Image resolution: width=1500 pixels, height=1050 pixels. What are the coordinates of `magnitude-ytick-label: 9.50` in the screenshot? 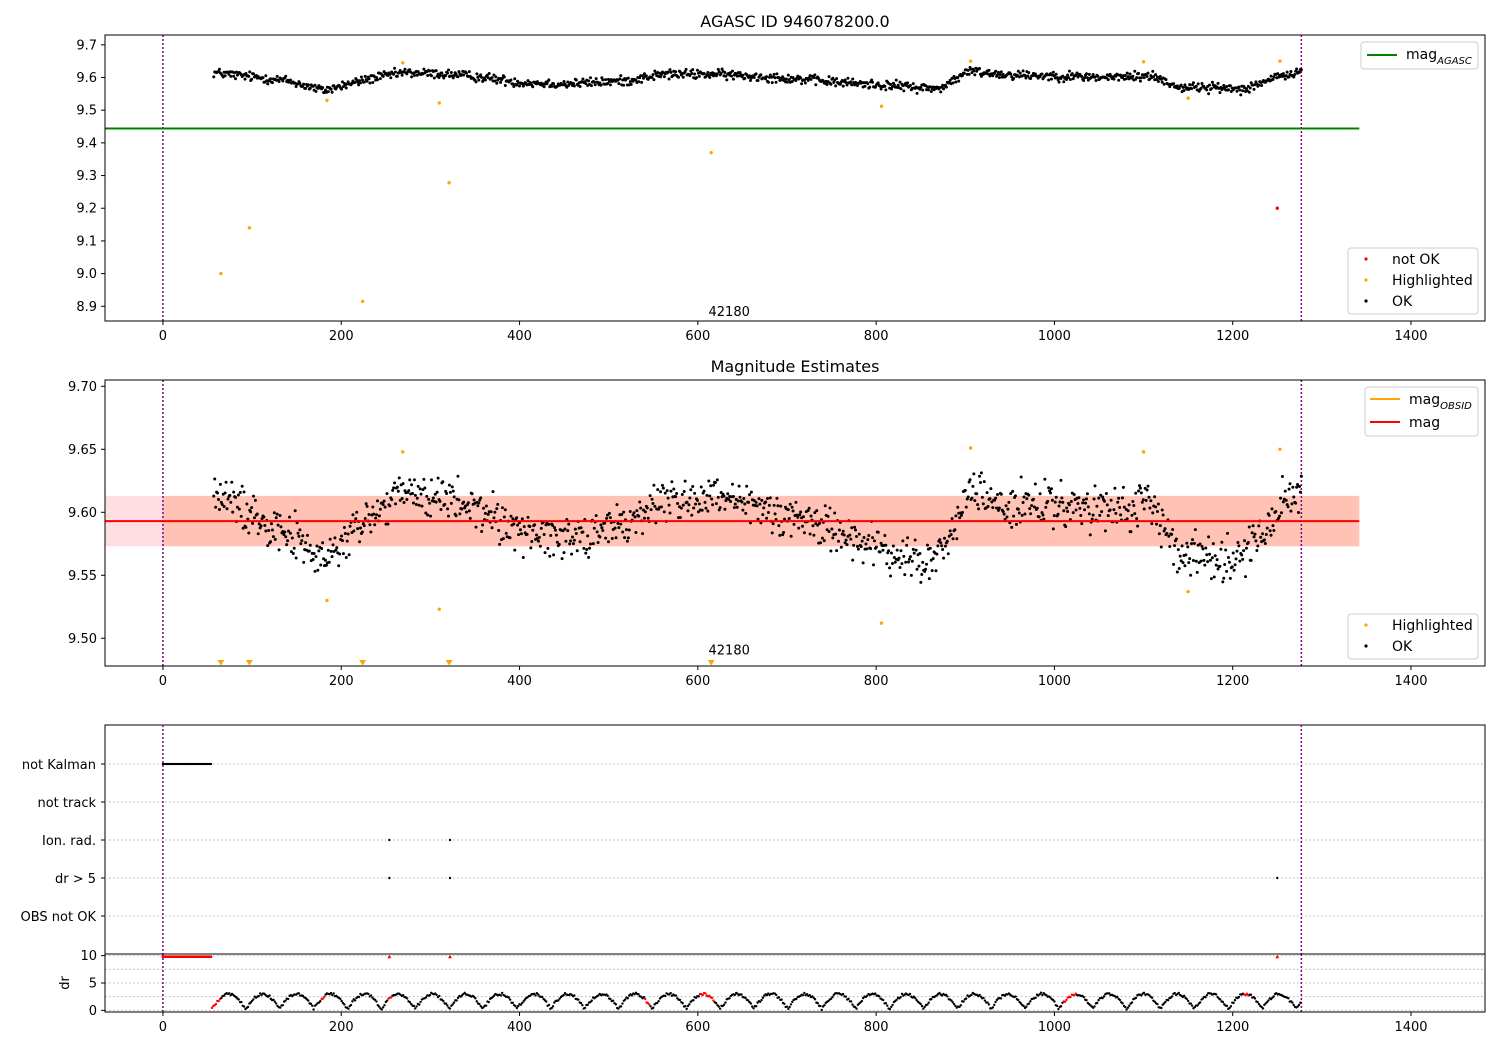 It's located at (82, 639).